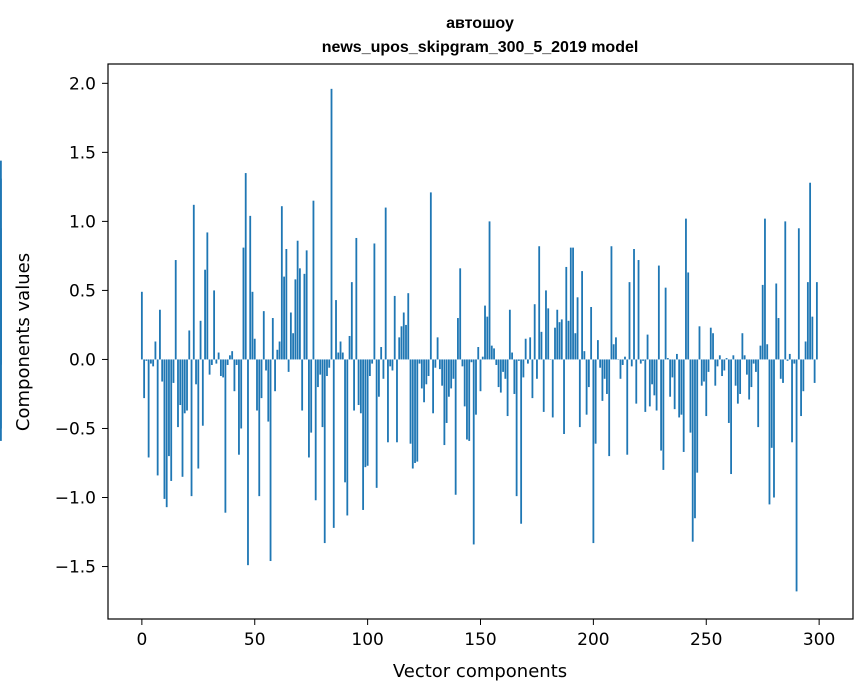 This screenshot has height=696, width=867. What do you see at coordinates (480, 640) in the screenshot?
I see `x-tick-label: 150` at bounding box center [480, 640].